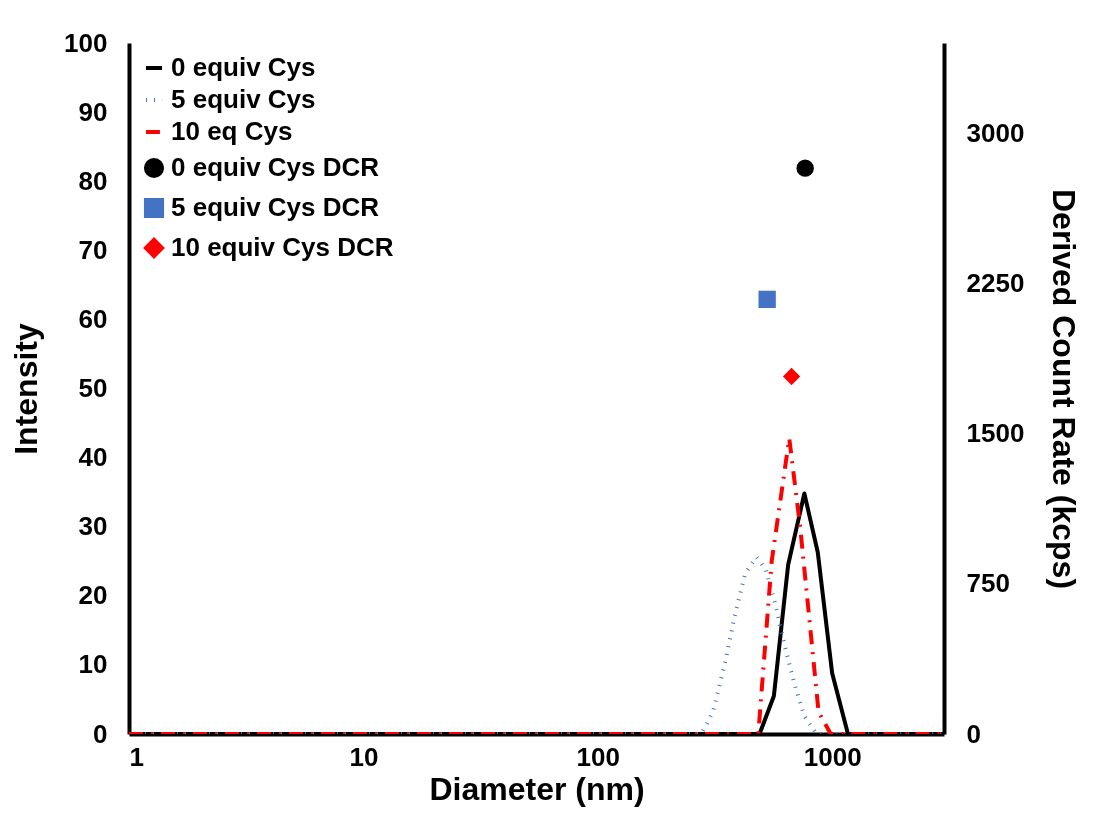  Describe the element at coordinates (93, 595) in the screenshot. I see `y-tick-label: 20` at that location.